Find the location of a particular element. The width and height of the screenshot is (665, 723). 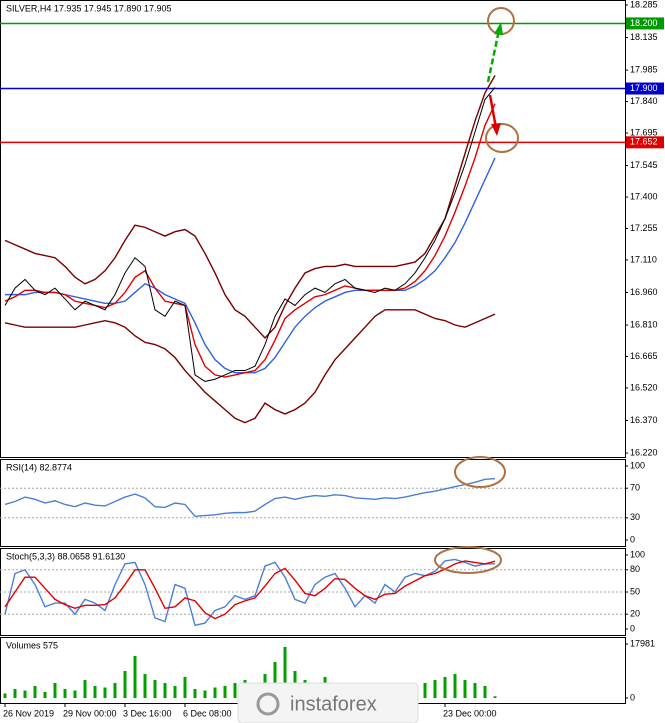

y-tick-label: 17.110 is located at coordinates (643, 259).